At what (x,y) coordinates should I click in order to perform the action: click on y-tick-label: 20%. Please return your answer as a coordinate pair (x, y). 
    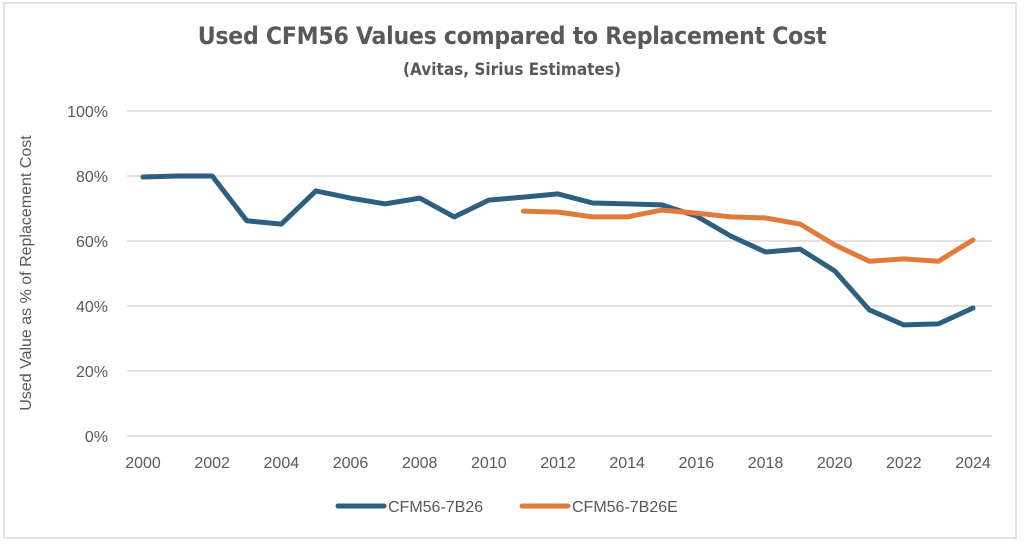
    Looking at the image, I should click on (92, 372).